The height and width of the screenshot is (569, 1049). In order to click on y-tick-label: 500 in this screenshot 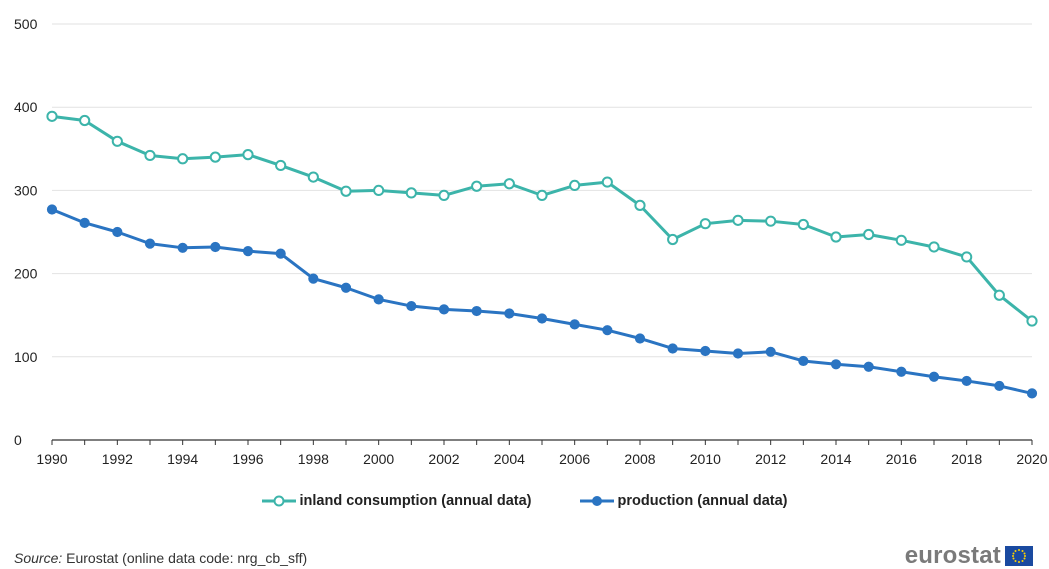, I will do `click(26, 24)`.